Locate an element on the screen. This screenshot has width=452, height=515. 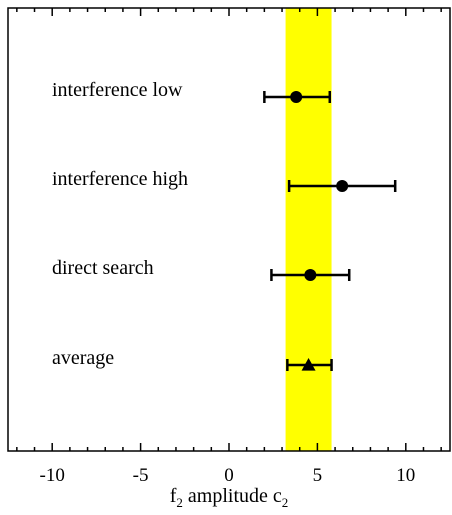
average-band is located at coordinates (308, 229).